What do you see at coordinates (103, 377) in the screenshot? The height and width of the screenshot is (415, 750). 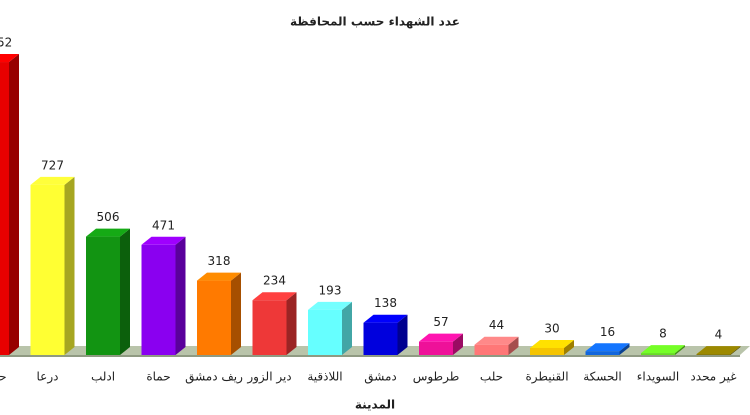 I see `x-tick-label: ادلب` at bounding box center [103, 377].